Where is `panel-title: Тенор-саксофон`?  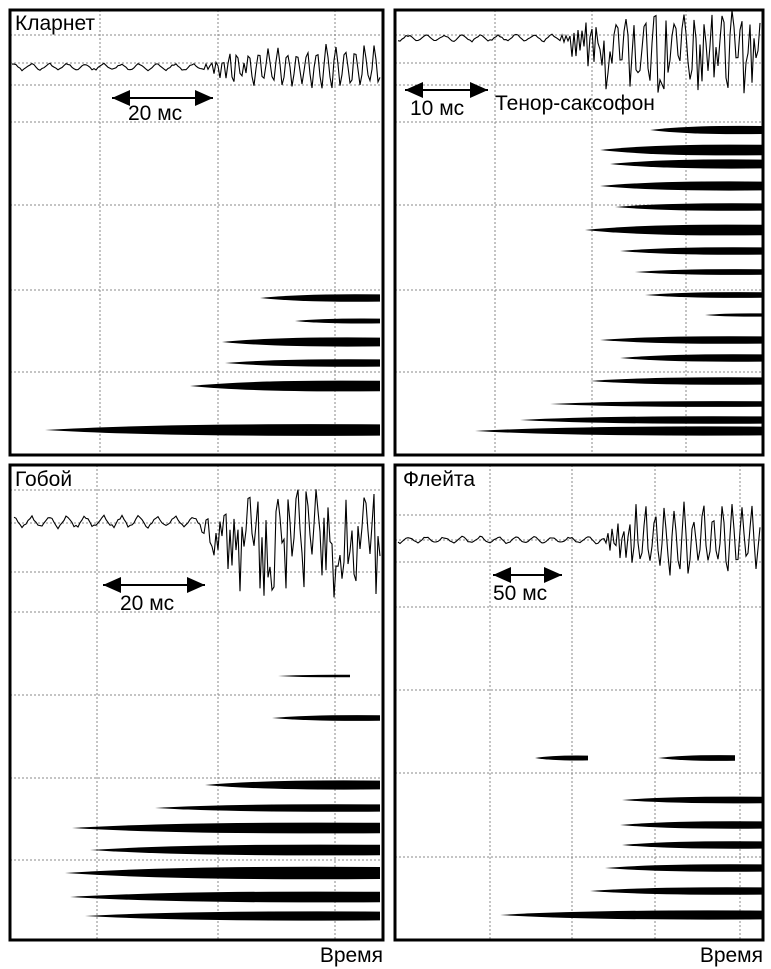 panel-title: Тенор-саксофон is located at coordinates (575, 103).